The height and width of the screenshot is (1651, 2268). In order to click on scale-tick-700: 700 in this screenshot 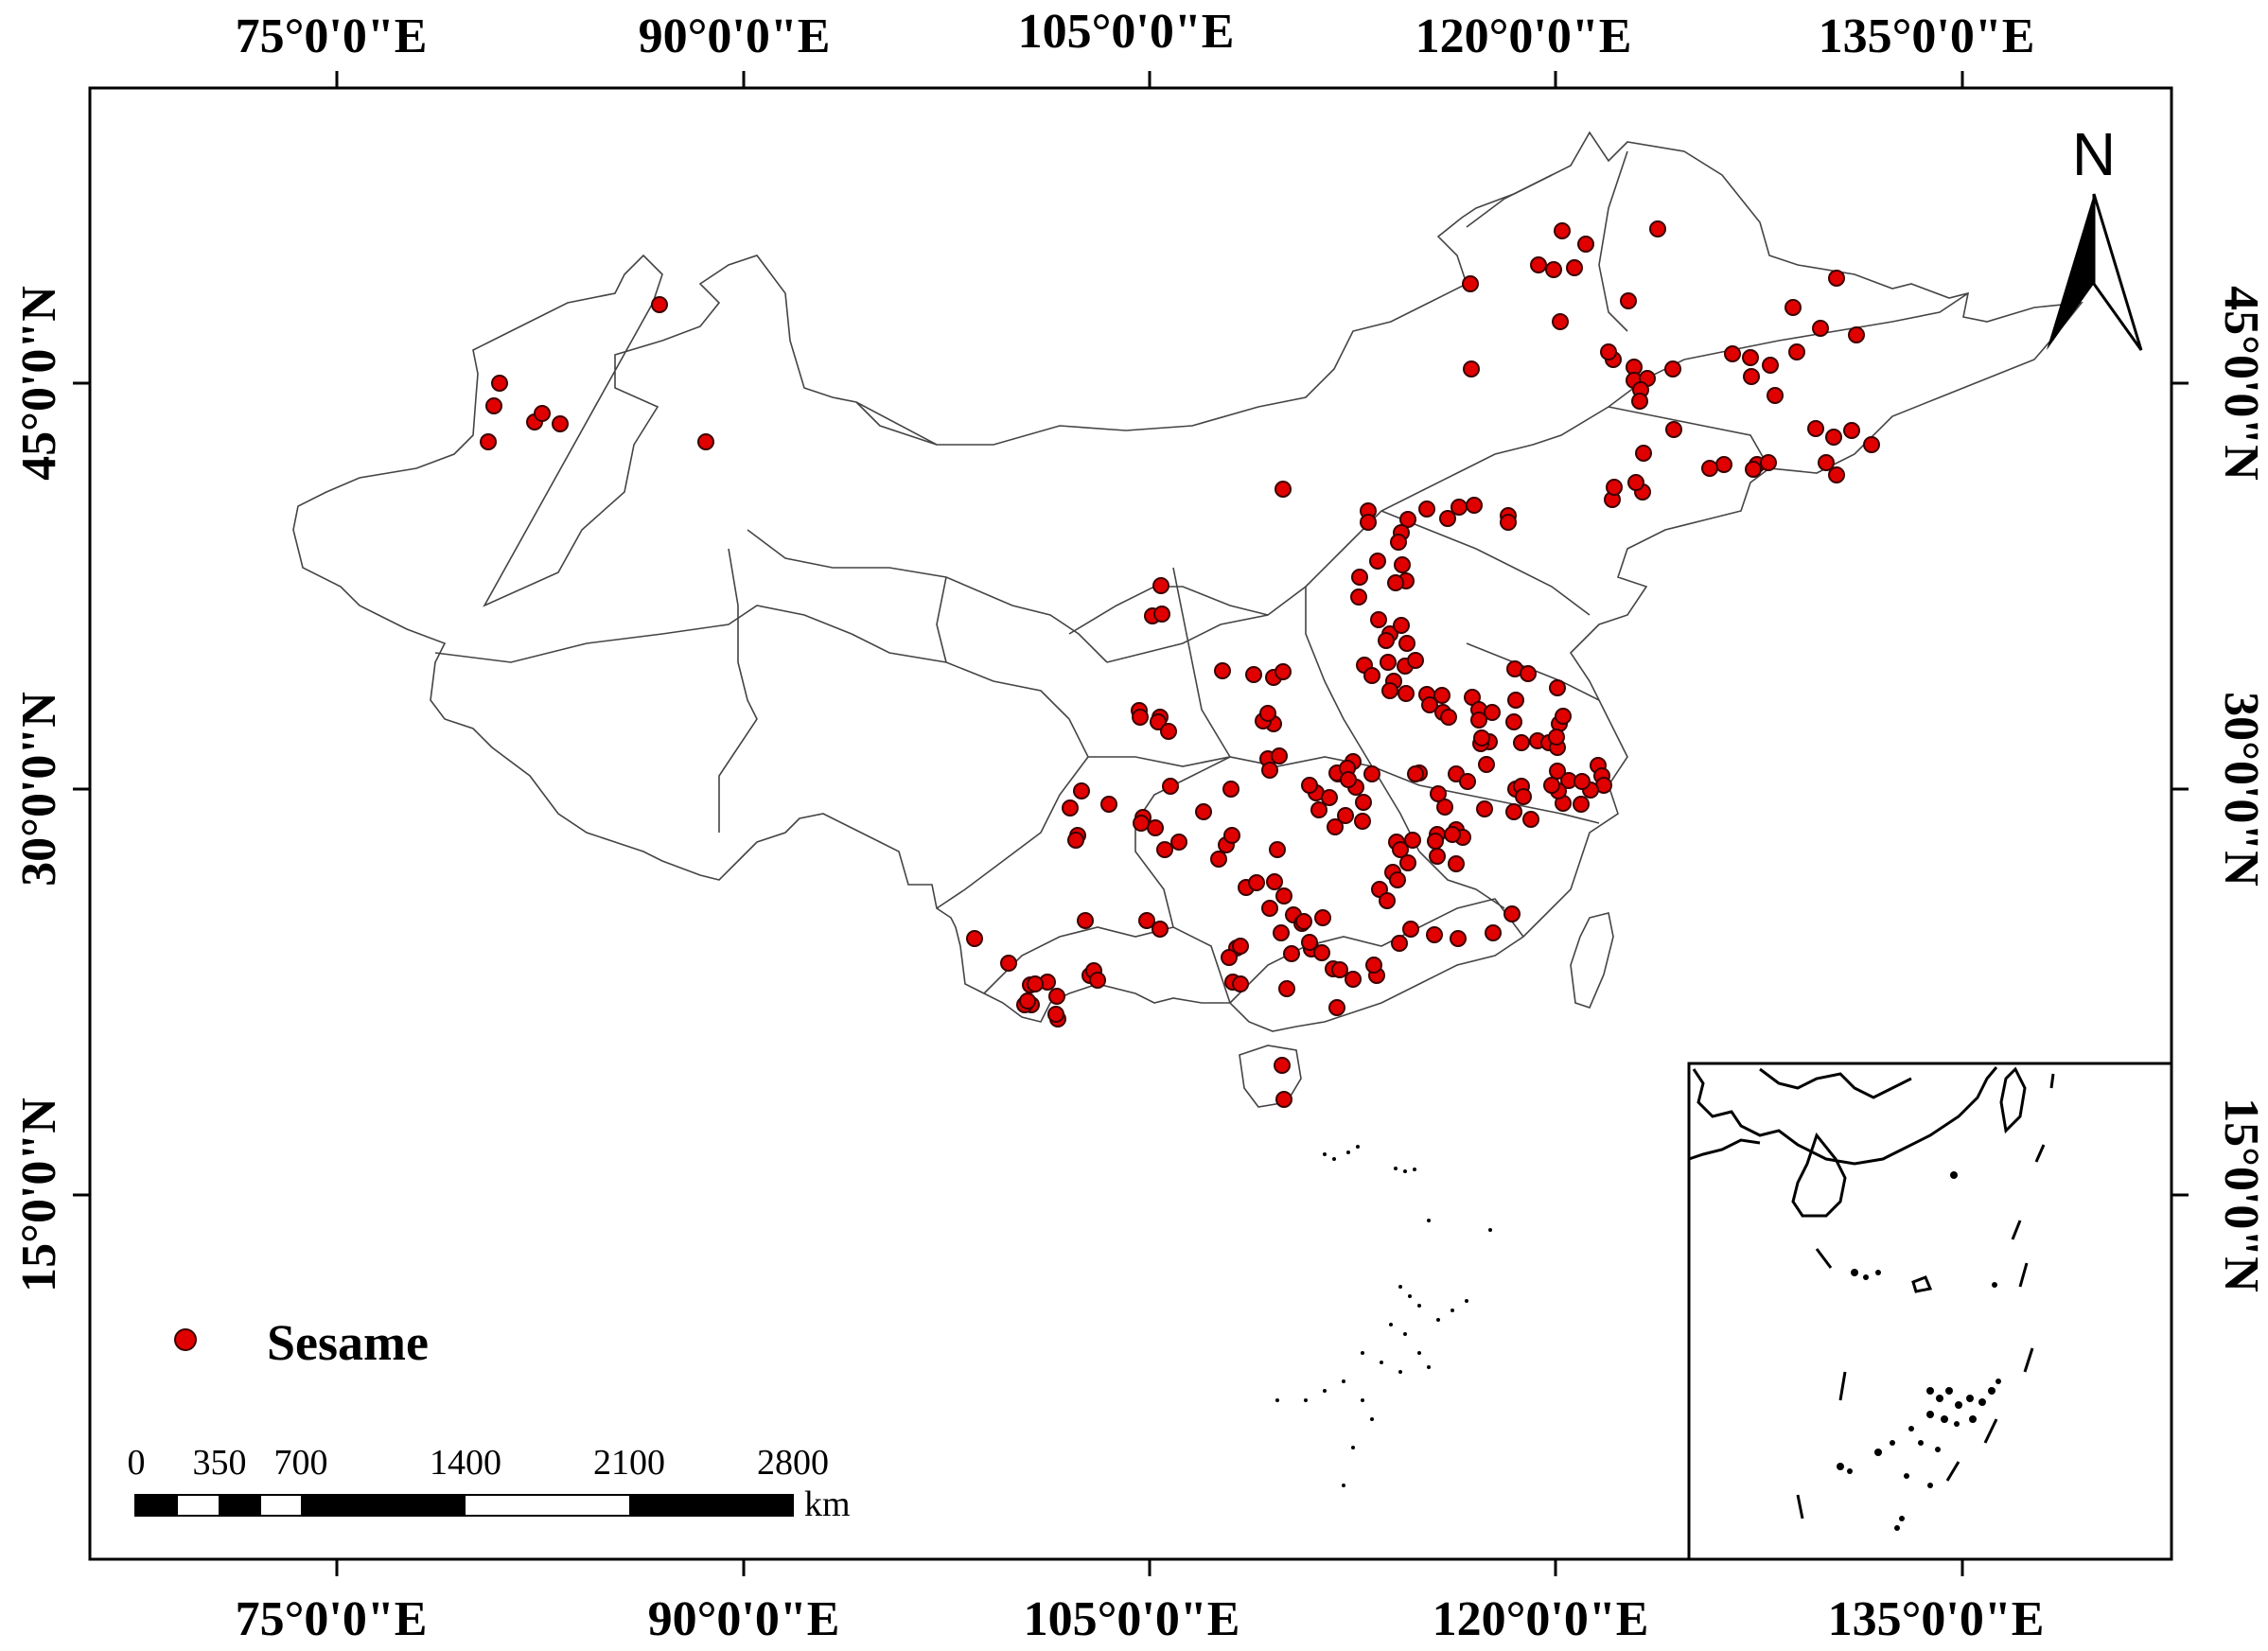, I will do `click(301, 1463)`.